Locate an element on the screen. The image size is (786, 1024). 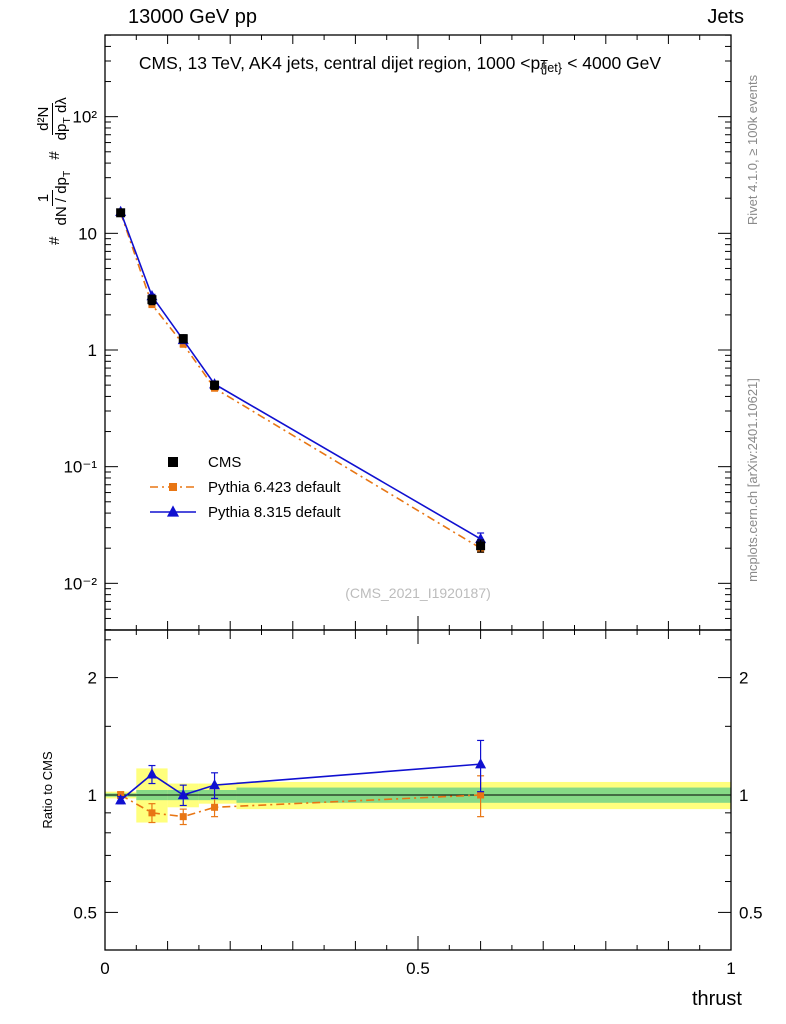
main-ytick-label: 10² is located at coordinates (84, 117).